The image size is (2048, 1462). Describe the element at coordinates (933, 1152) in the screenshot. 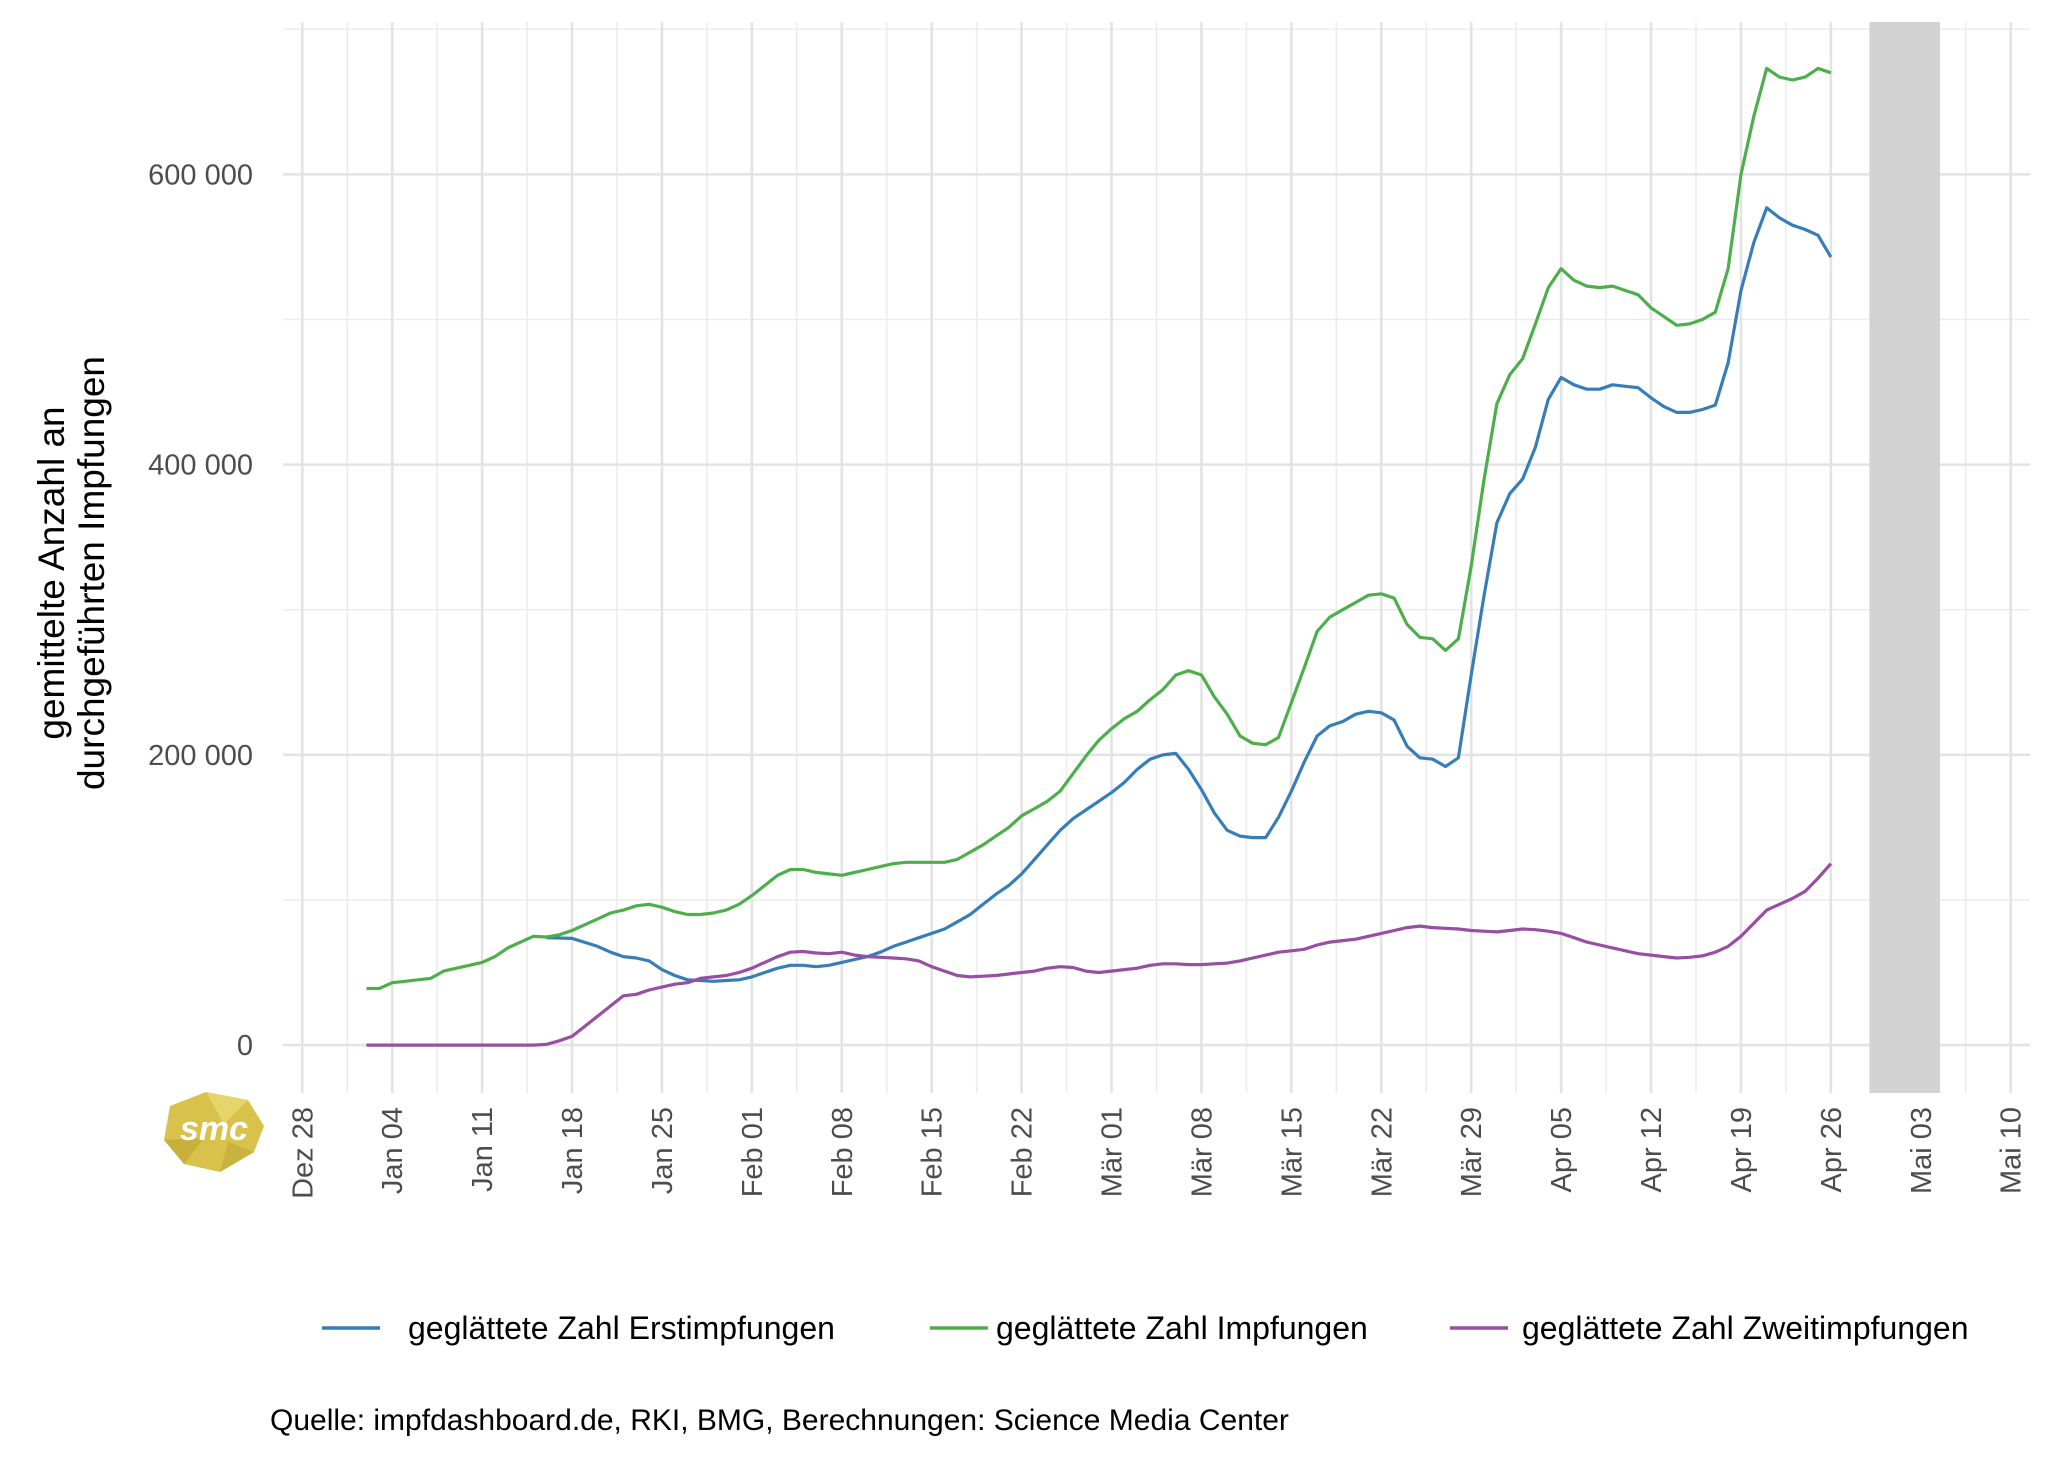

I see `x-tick-label: Feb 15` at that location.